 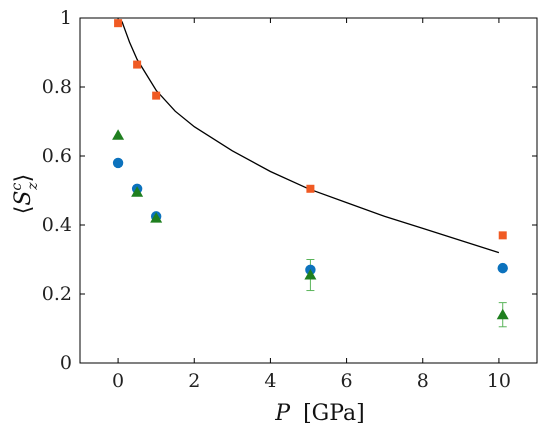 What do you see at coordinates (57, 156) in the screenshot?
I see `y-tick-label: 0.6` at bounding box center [57, 156].